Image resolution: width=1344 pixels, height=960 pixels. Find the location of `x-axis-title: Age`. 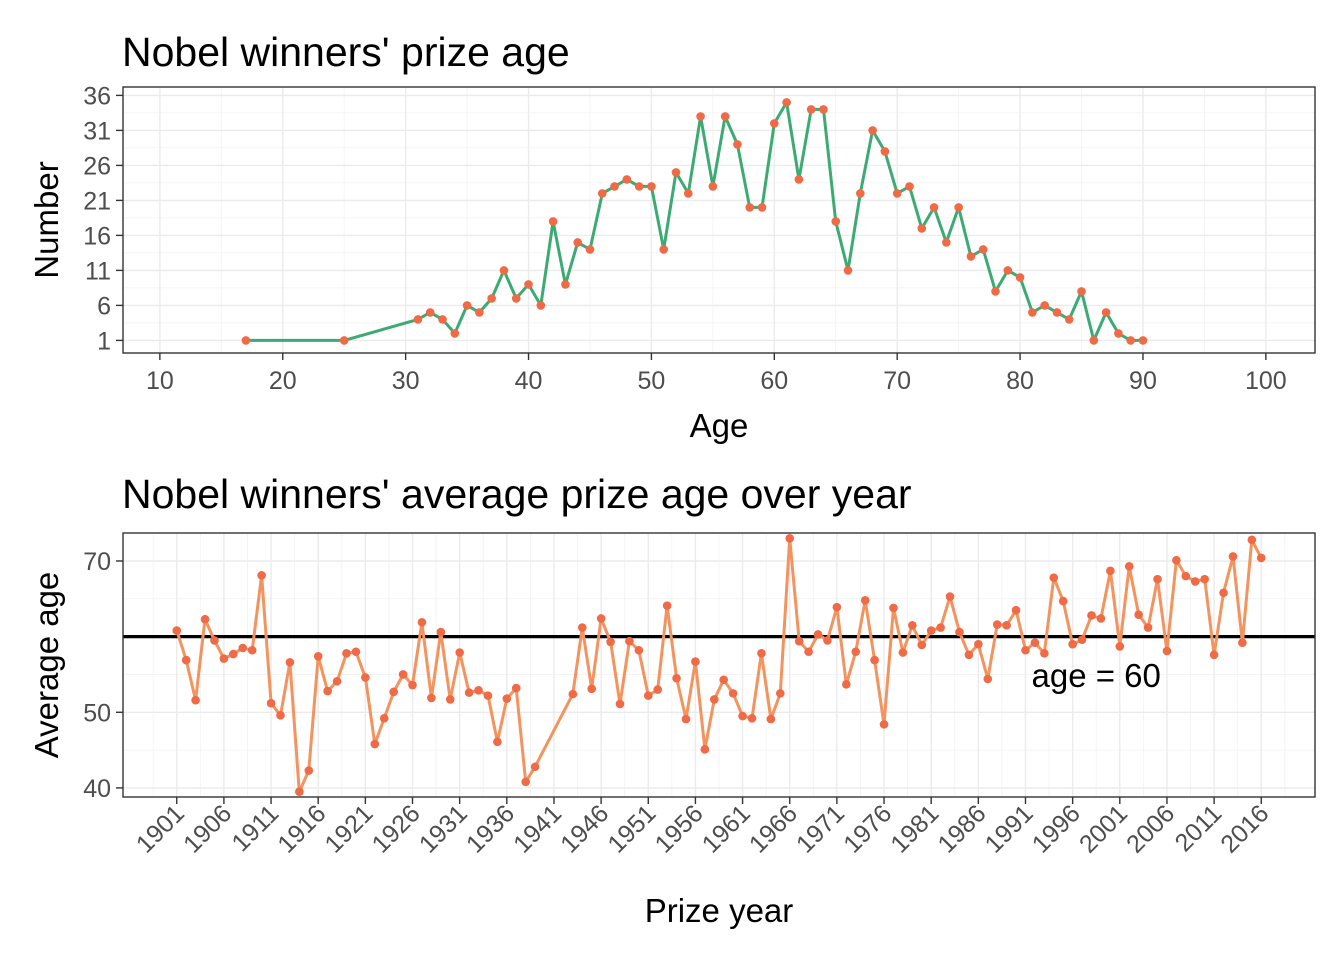

x-axis-title: Age is located at coordinates (719, 425).